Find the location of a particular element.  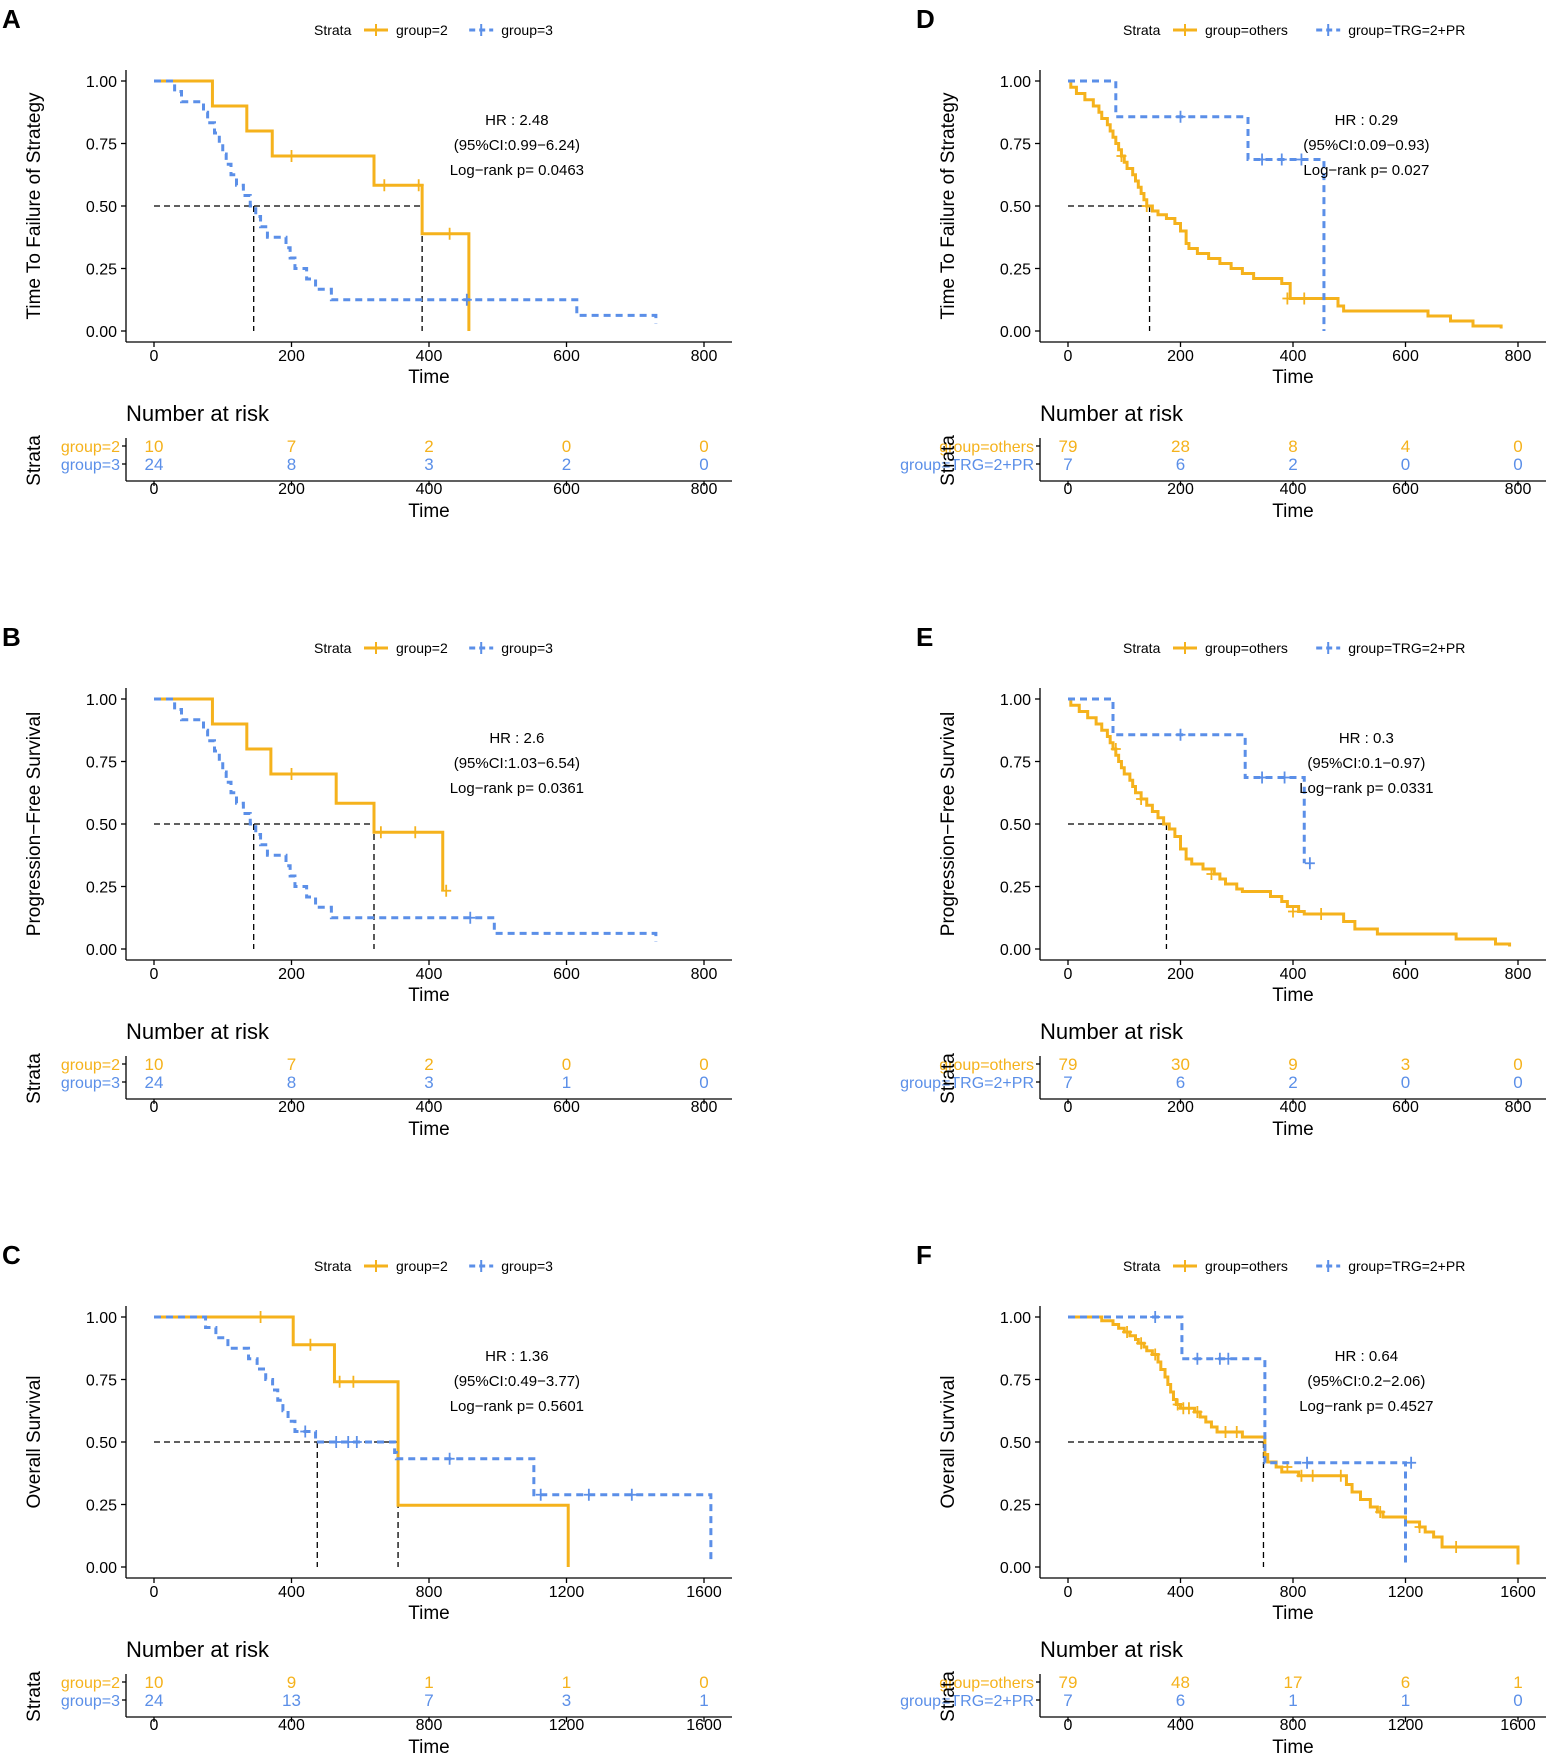

risk-row-label: group=3 is located at coordinates (90, 1083).